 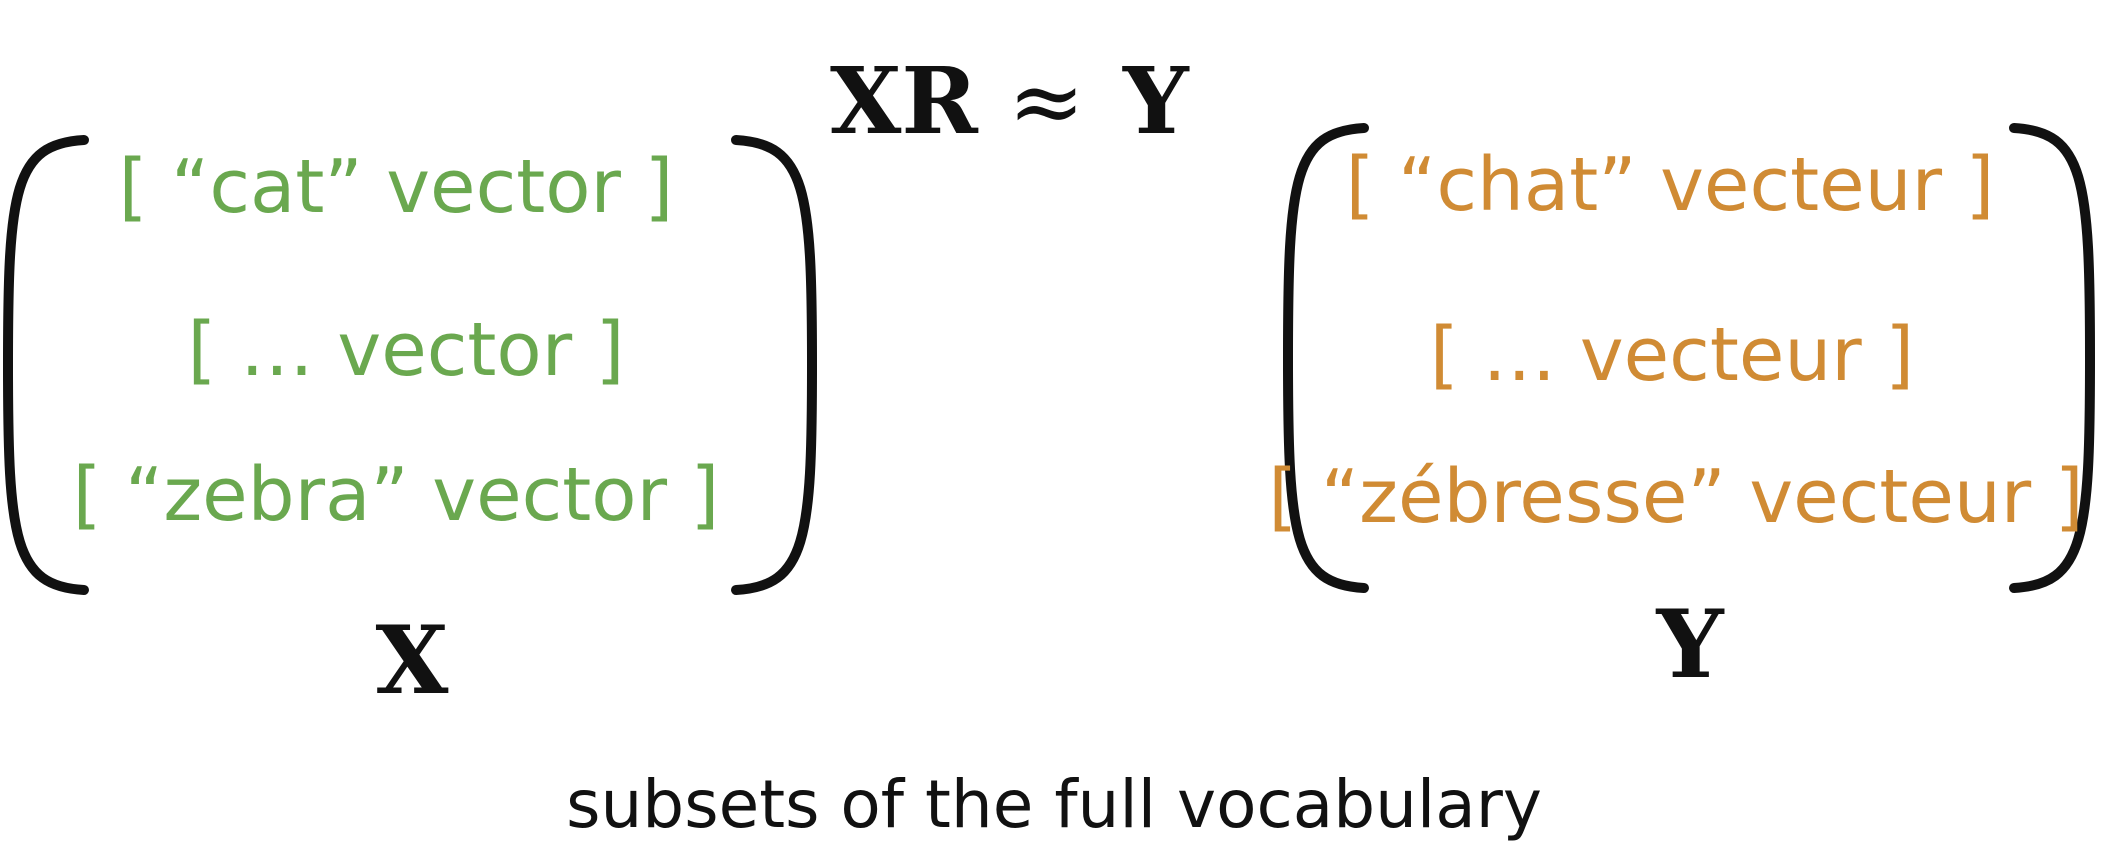 What do you see at coordinates (1054, 804) in the screenshot?
I see `caption: subsets of the full vocabulary` at bounding box center [1054, 804].